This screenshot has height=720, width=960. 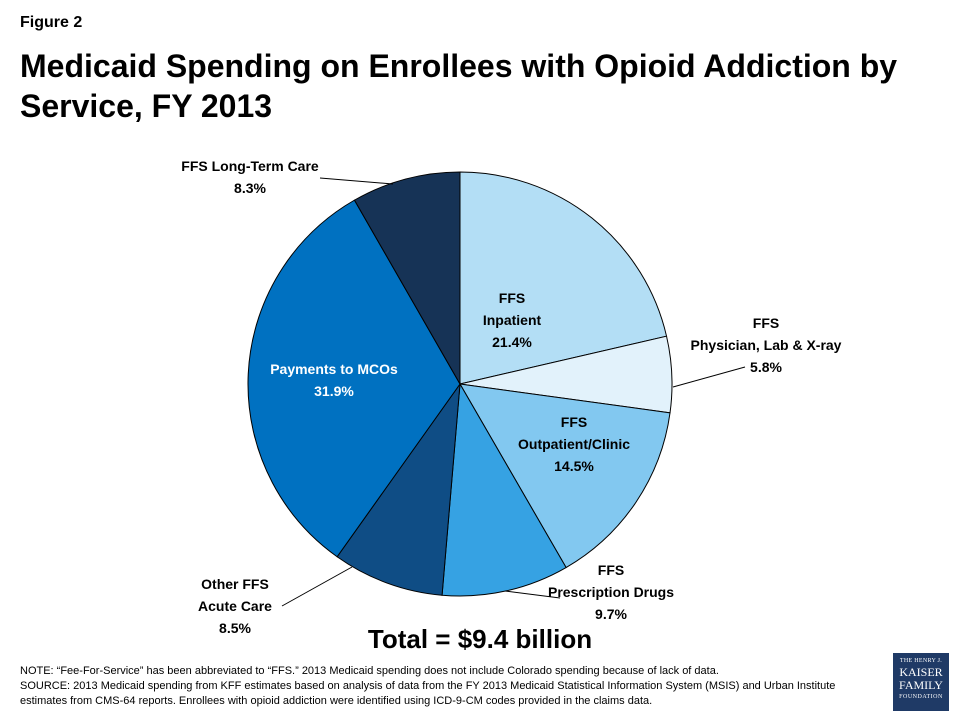 I want to click on kff-logo: THE HENRY J. KAISER FAMILY FOUNDATION, so click(x=921, y=682).